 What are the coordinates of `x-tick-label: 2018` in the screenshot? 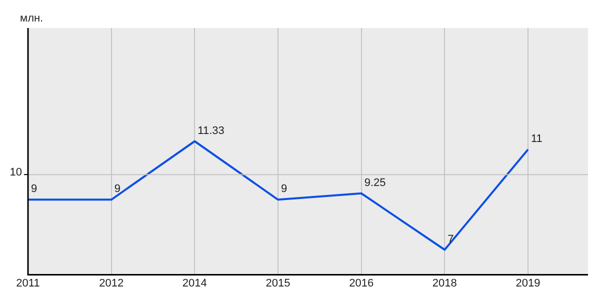 It's located at (444, 283).